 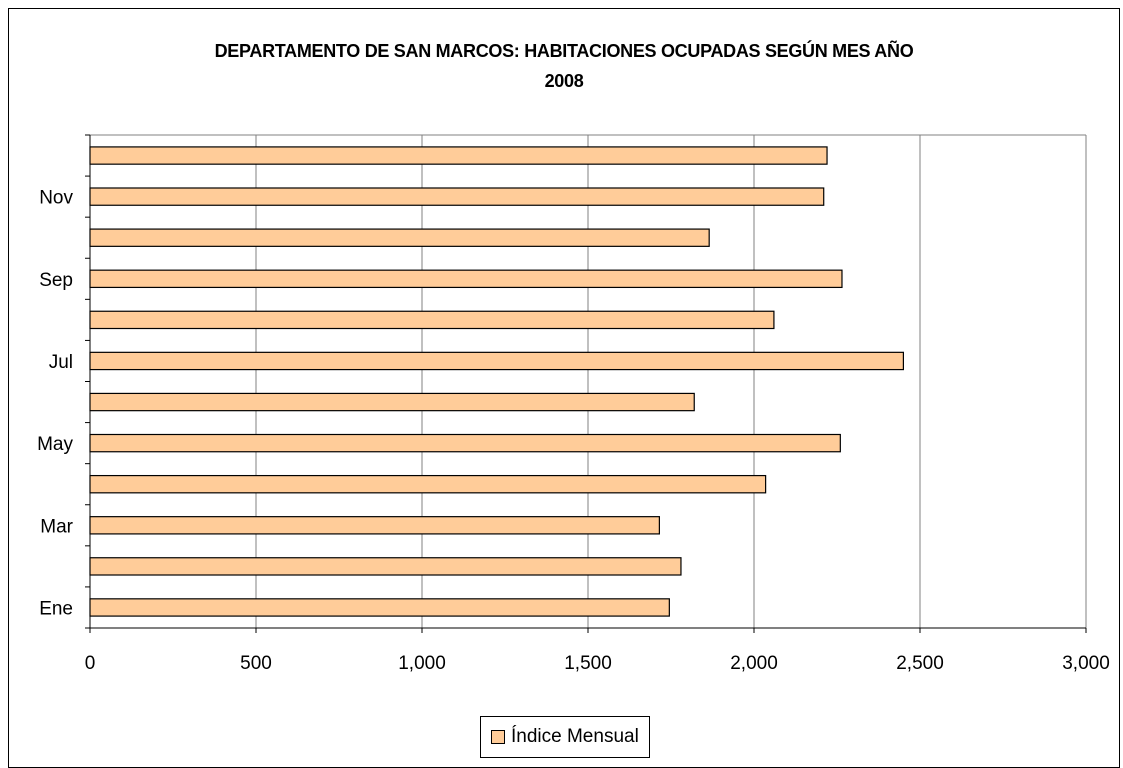 I want to click on x-tick-label: 2,000, so click(x=754, y=663).